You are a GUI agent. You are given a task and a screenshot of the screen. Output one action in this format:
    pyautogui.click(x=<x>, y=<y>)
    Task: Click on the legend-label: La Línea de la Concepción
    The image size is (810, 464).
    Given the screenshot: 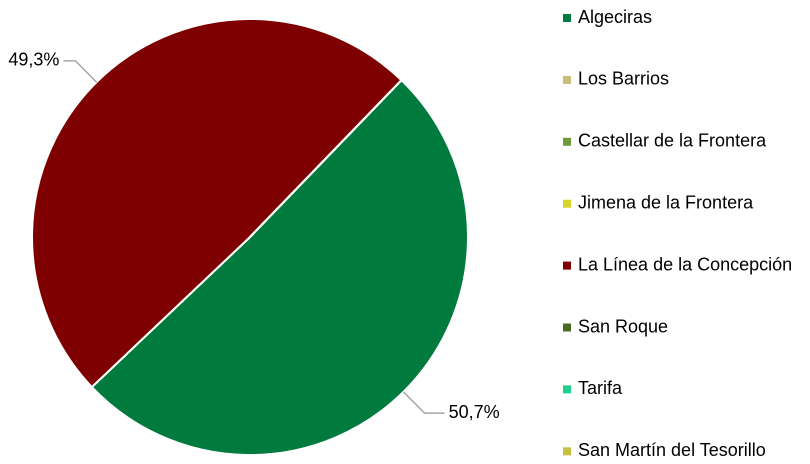 What is the action you would take?
    pyautogui.click(x=685, y=264)
    